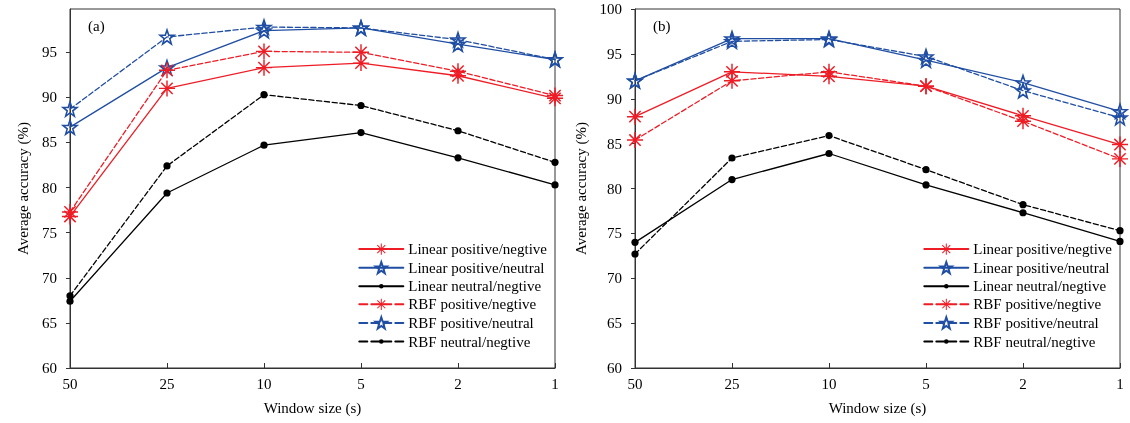  I want to click on annotation: (a), so click(96, 26).